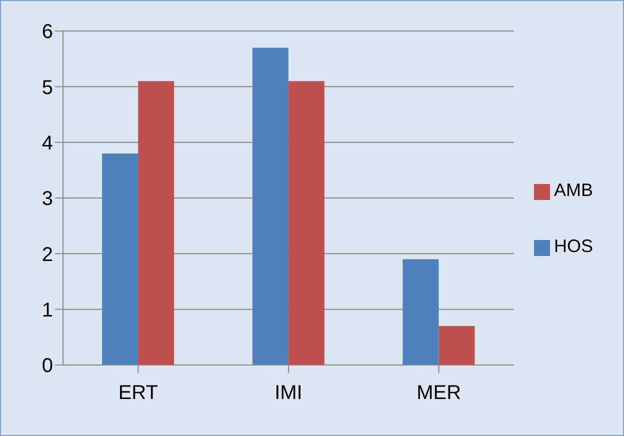 The width and height of the screenshot is (624, 436). Describe the element at coordinates (47, 87) in the screenshot. I see `y-tick-label: 5` at that location.